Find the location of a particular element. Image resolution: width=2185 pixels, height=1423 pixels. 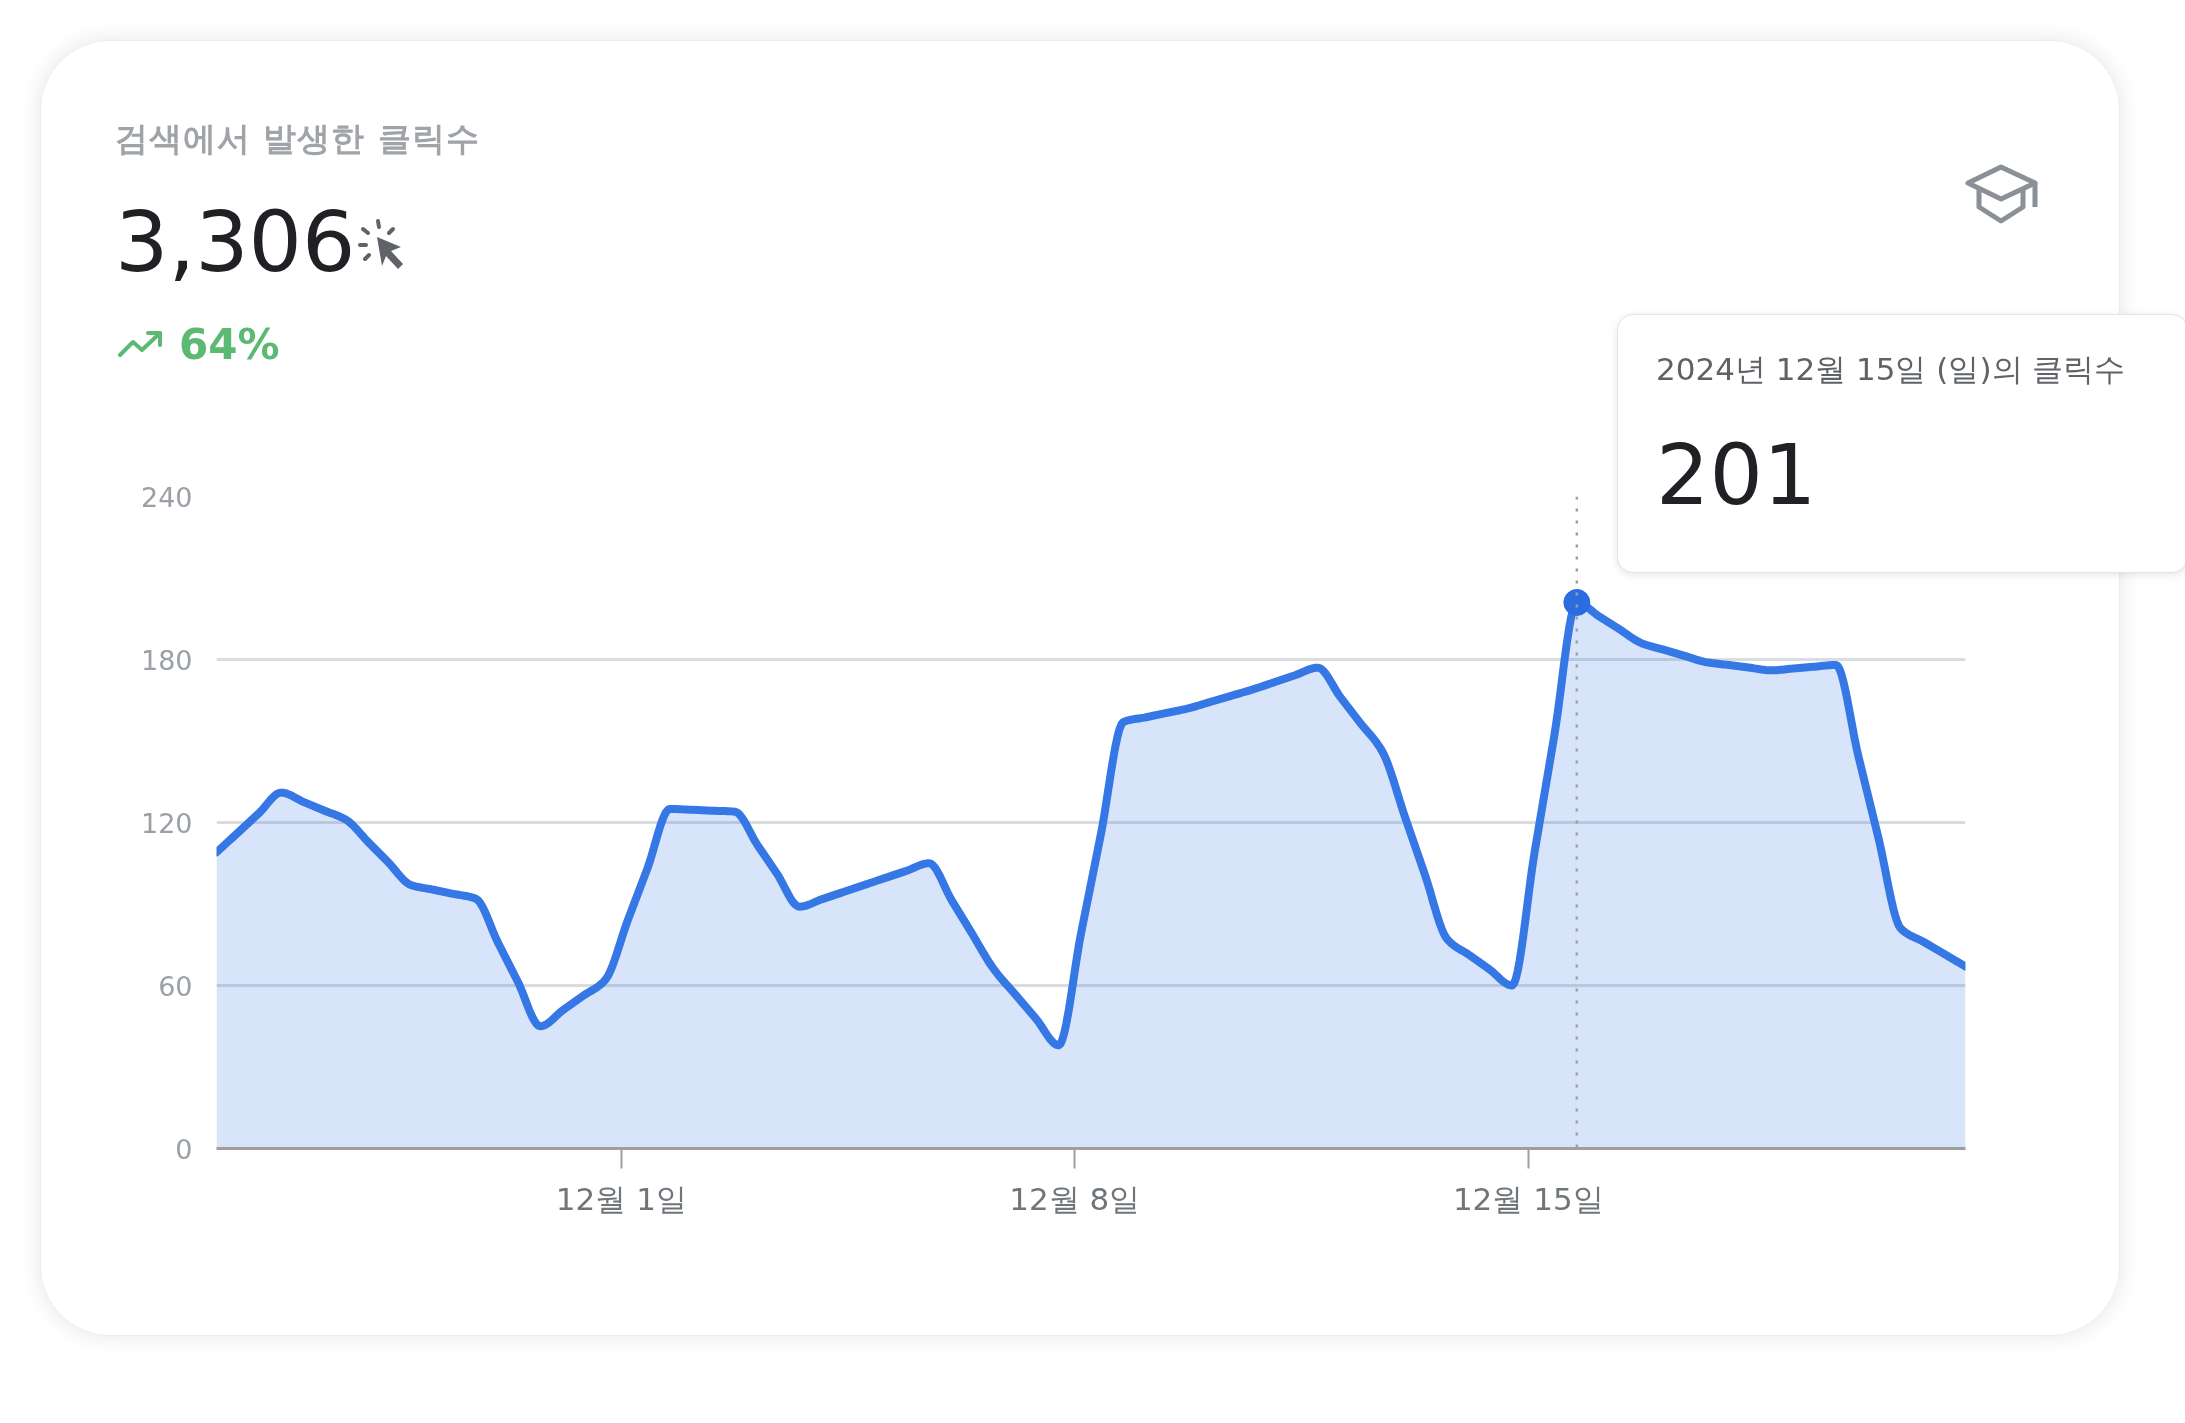

y-tick-label: 120 is located at coordinates (166, 823).